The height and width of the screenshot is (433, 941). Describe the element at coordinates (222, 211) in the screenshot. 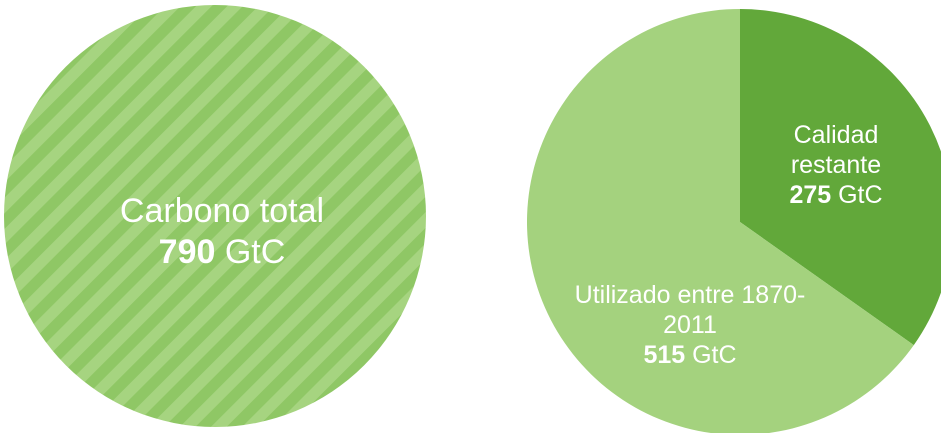

I see `category-label: Carbono total` at that location.